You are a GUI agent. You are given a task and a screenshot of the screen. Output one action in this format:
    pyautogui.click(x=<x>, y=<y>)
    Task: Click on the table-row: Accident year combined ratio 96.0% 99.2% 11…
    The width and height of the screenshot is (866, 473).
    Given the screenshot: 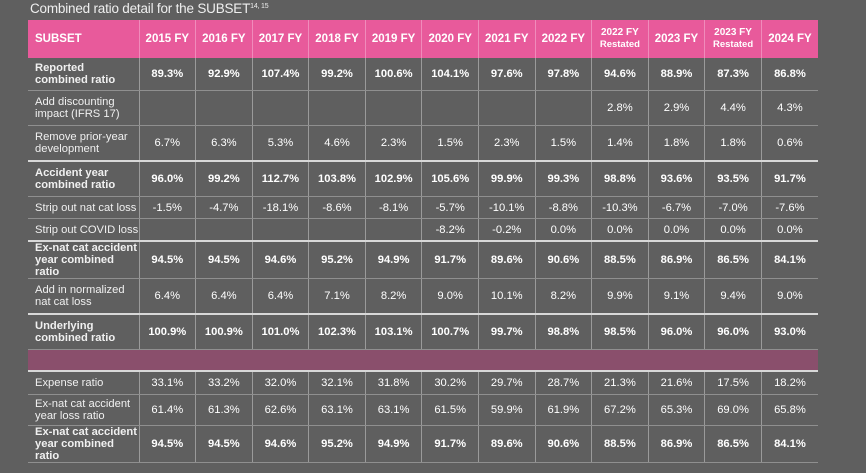 What is the action you would take?
    pyautogui.click(x=423, y=179)
    